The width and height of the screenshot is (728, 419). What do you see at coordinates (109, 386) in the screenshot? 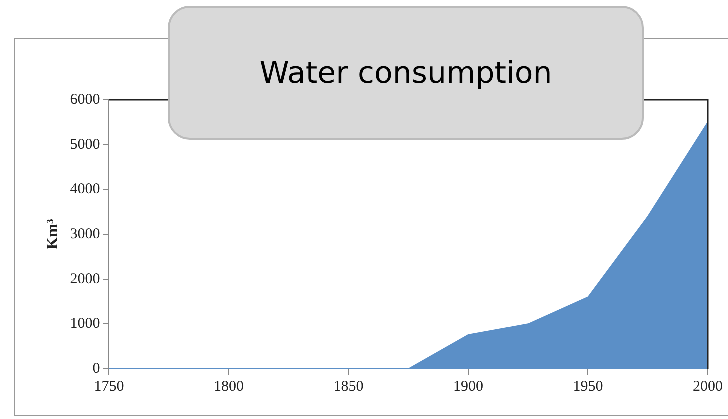
I see `x-tick-label: 1750` at bounding box center [109, 386].